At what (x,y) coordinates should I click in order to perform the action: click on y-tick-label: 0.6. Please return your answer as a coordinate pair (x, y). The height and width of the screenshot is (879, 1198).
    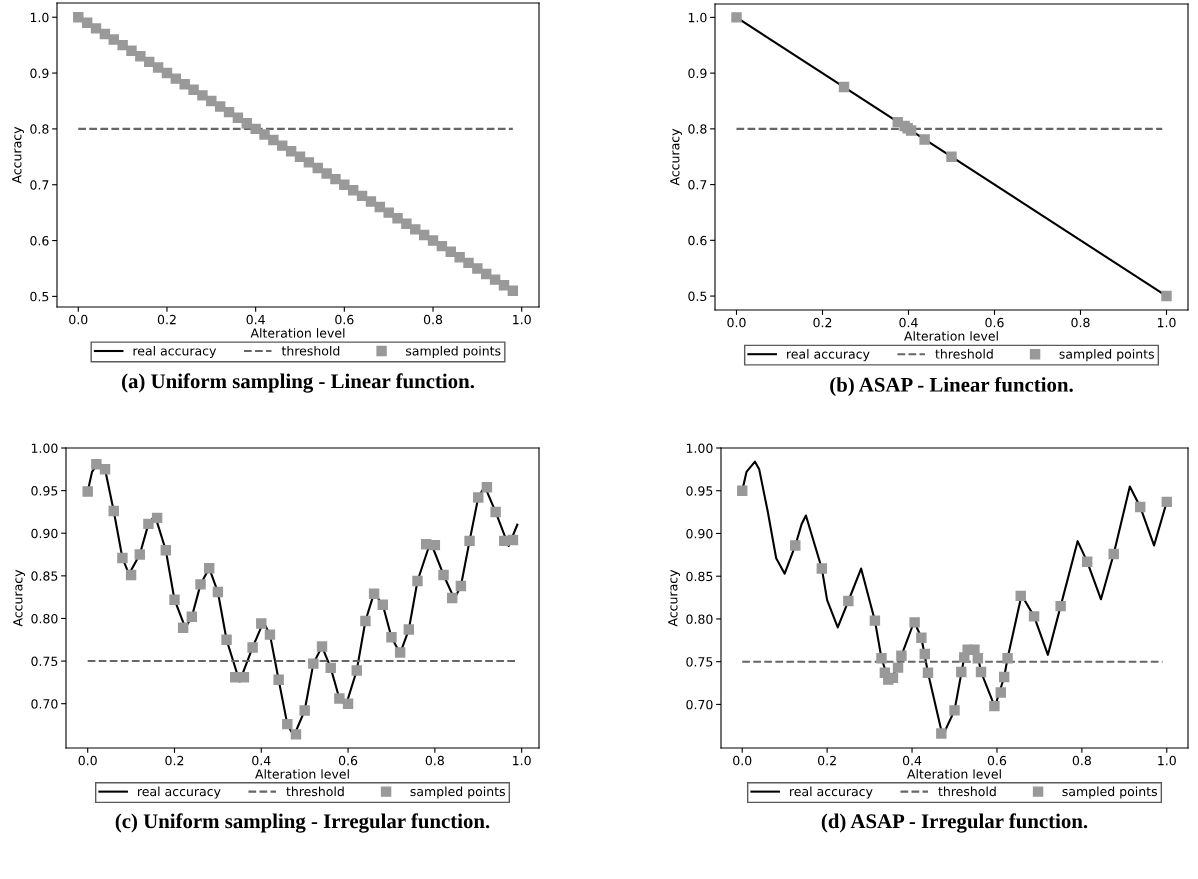
    Looking at the image, I should click on (39, 241).